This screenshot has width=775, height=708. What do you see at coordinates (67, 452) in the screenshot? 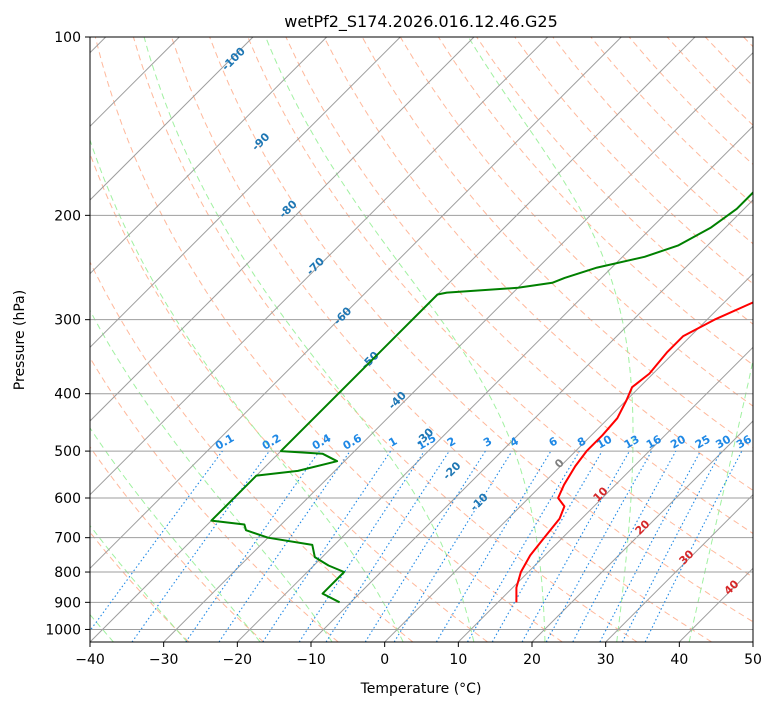
I see `y-tick-label: 500` at bounding box center [67, 452].